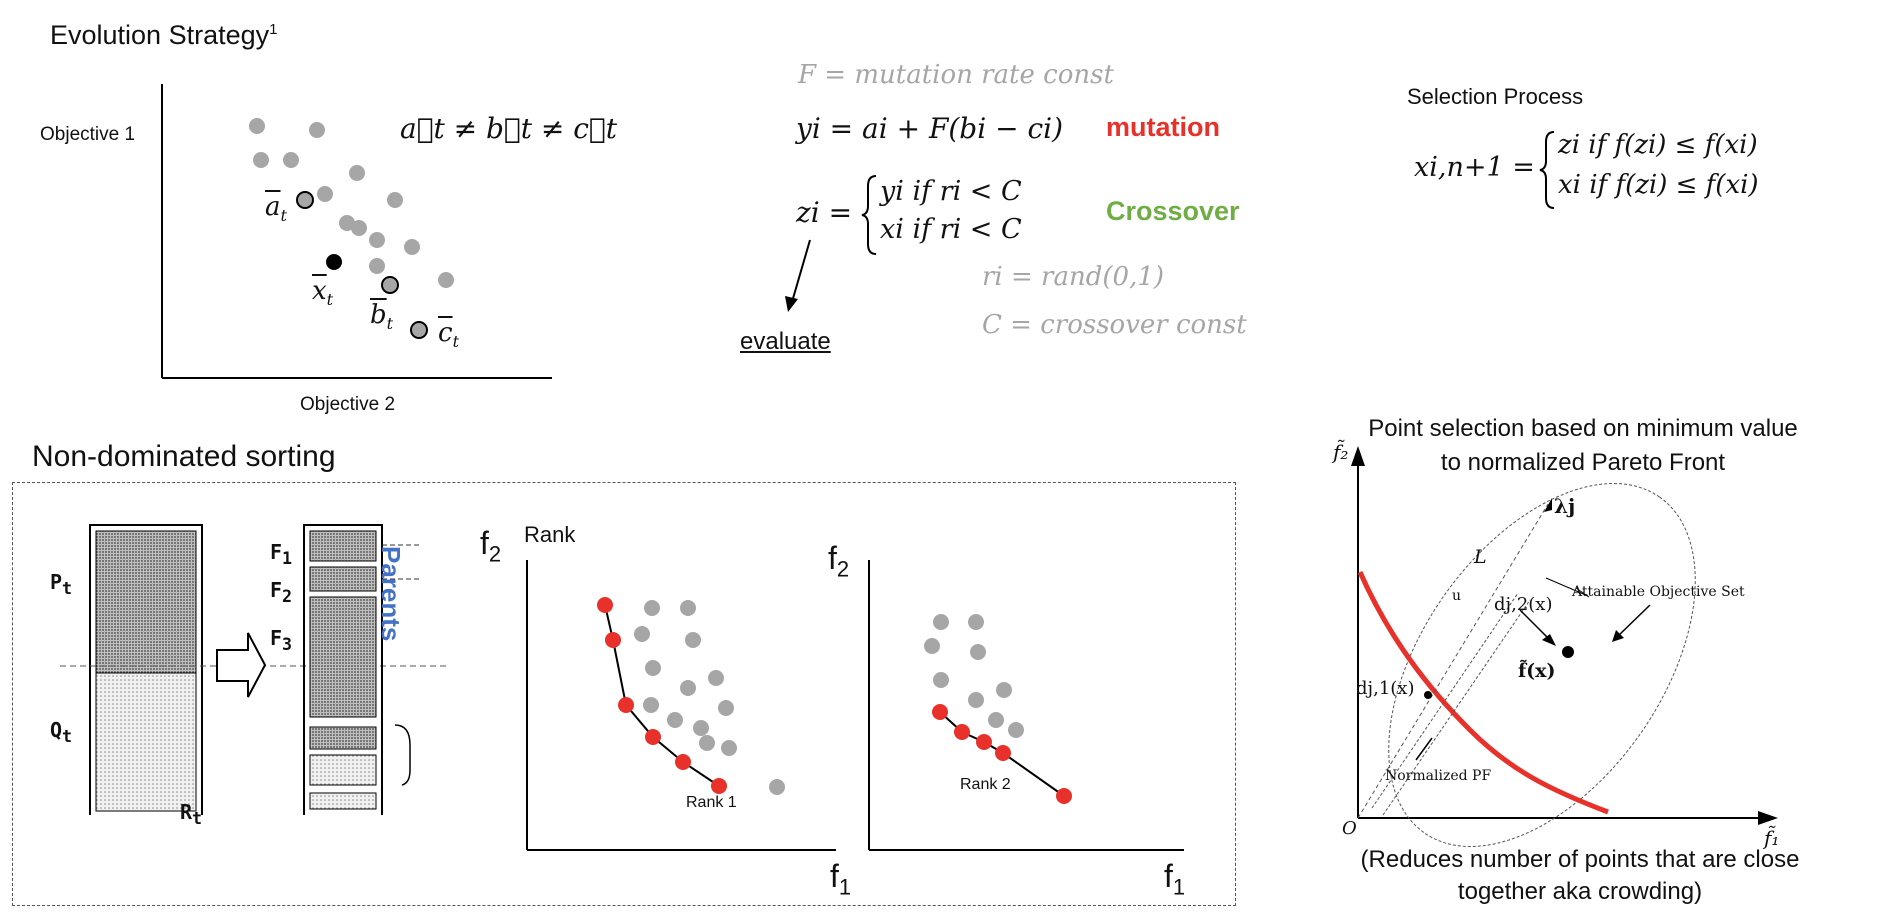  Describe the element at coordinates (841, 879) in the screenshot. I see `plot1-f1-label: f1` at that location.